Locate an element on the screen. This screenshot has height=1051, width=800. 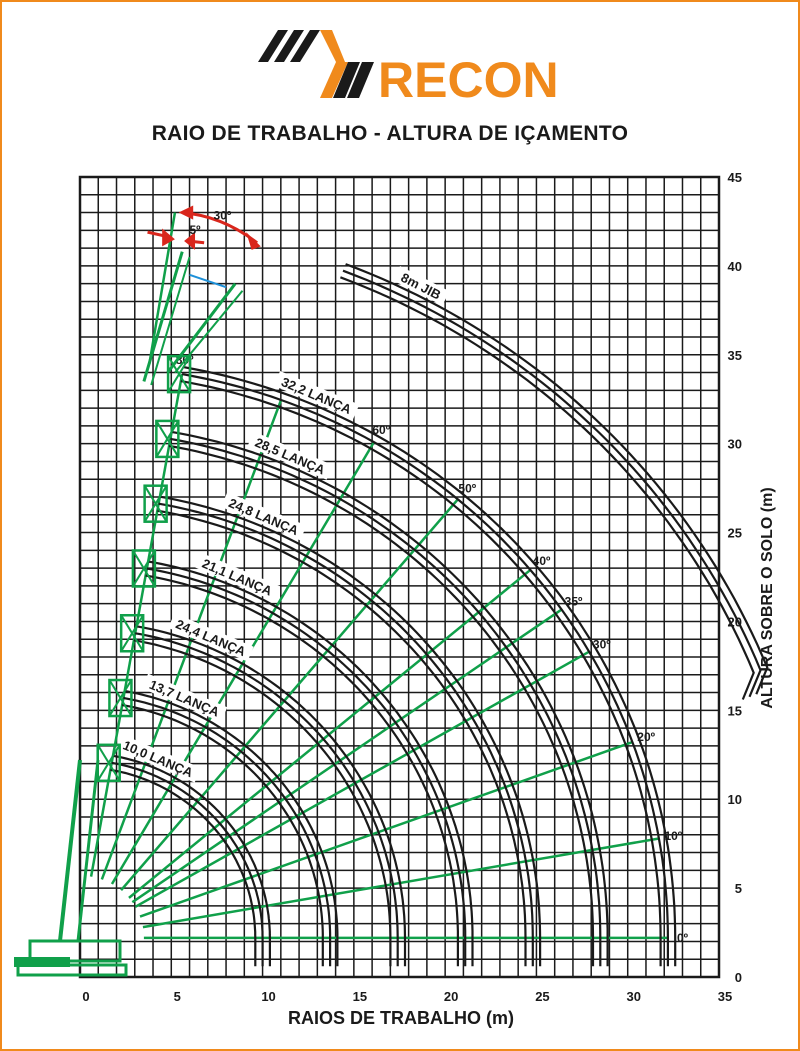
y-tick-label: 0 is located at coordinates (738, 977).